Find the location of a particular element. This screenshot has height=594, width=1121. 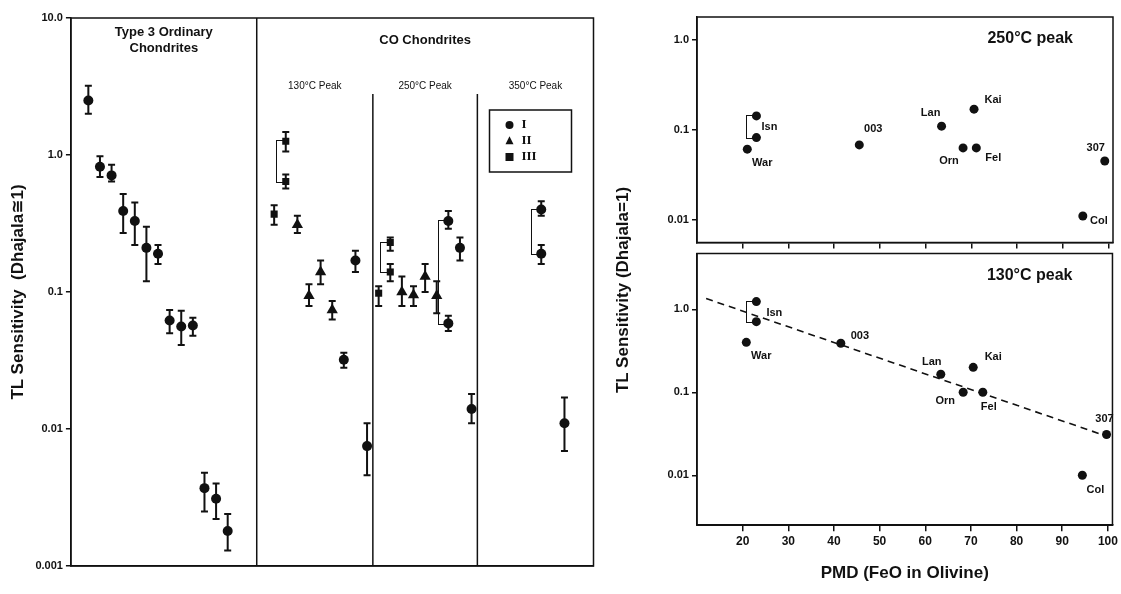

x-tick-label: 50 is located at coordinates (879, 540).